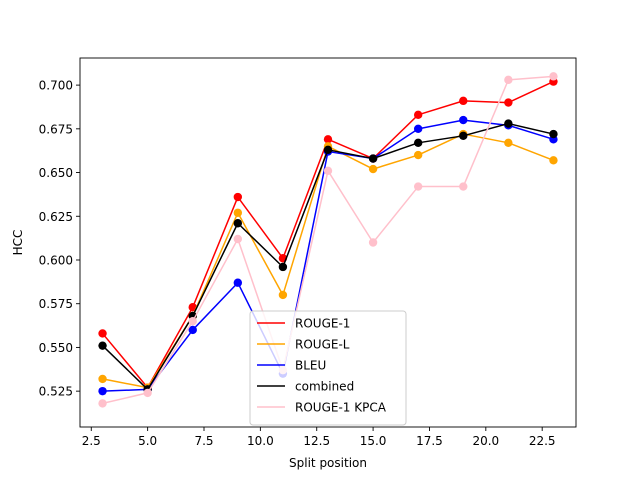 The height and width of the screenshot is (484, 640). I want to click on x-tick-label: 5.0, so click(147, 441).